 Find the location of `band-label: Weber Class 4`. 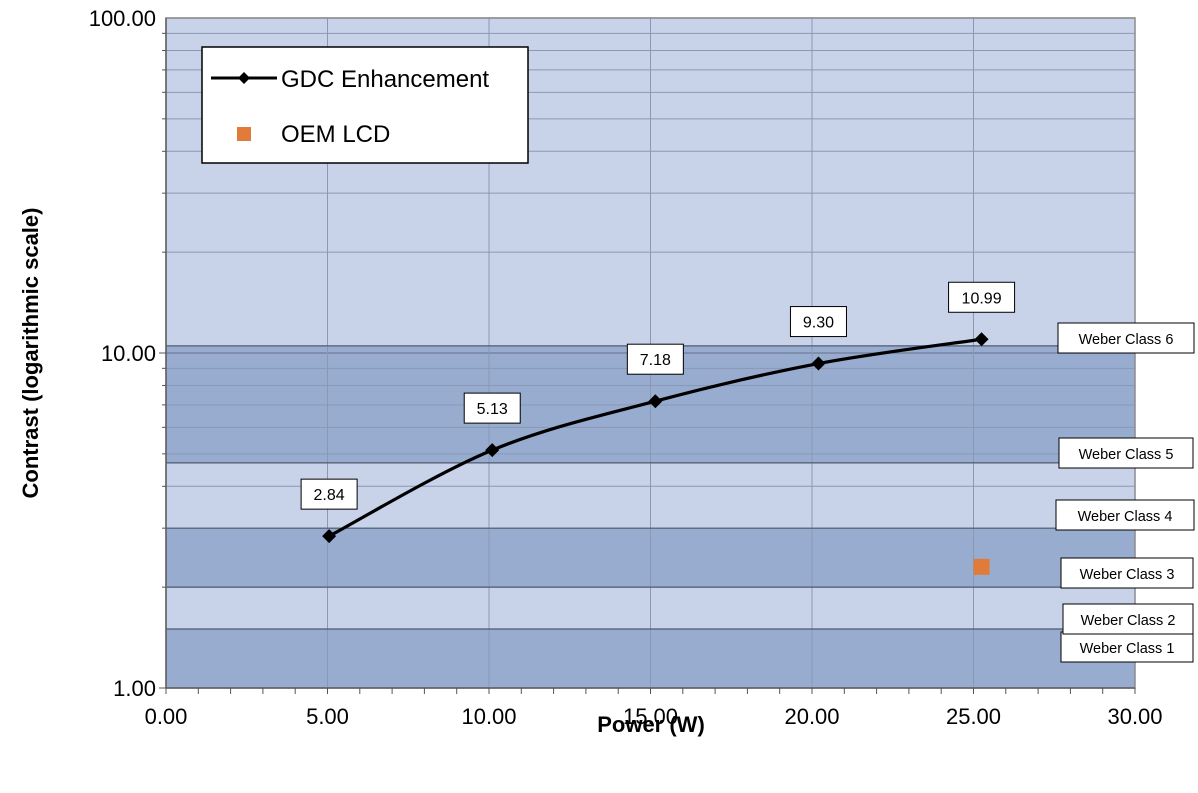

band-label: Weber Class 4 is located at coordinates (1125, 517).